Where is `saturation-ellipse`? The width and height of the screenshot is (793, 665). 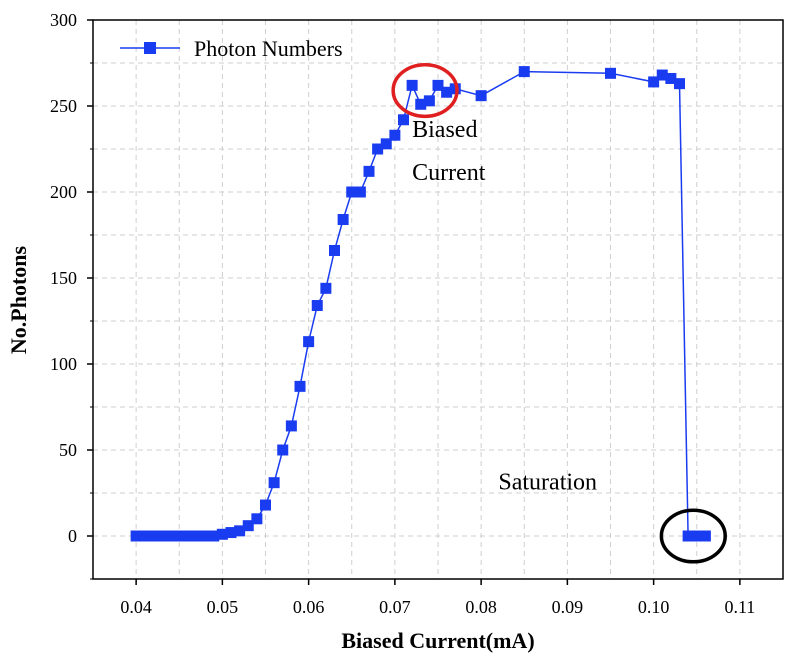 saturation-ellipse is located at coordinates (693, 536).